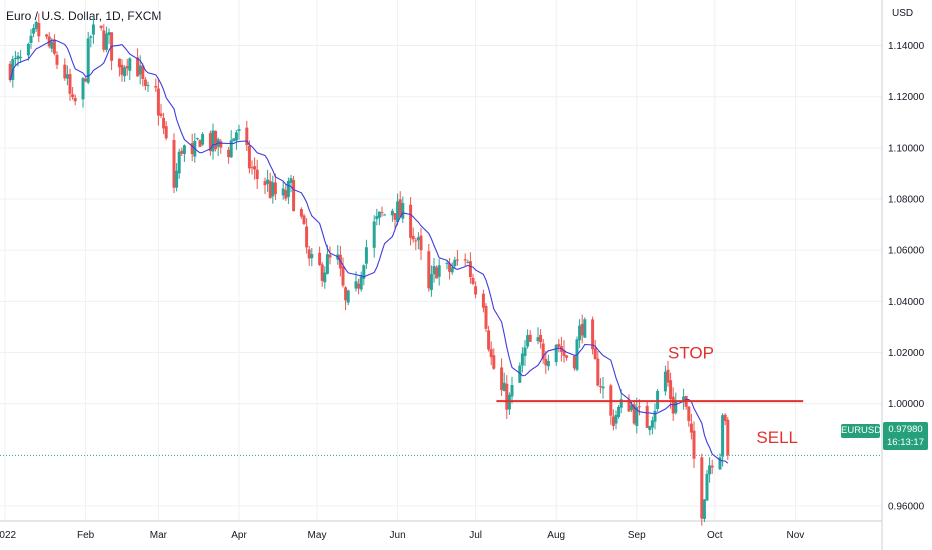 The image size is (932, 550). What do you see at coordinates (475, 535) in the screenshot?
I see `time-tick-label: Jul` at bounding box center [475, 535].